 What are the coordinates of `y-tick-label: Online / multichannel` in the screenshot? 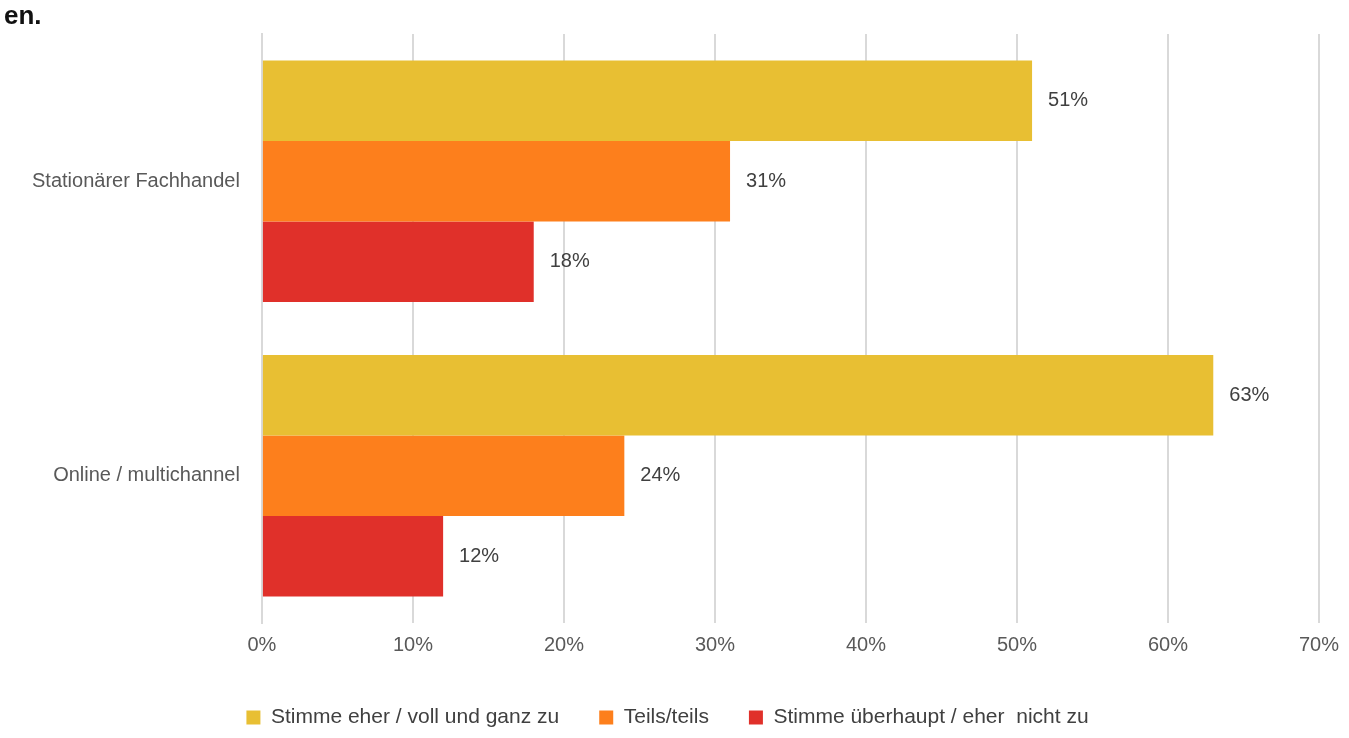 It's located at (146, 474).